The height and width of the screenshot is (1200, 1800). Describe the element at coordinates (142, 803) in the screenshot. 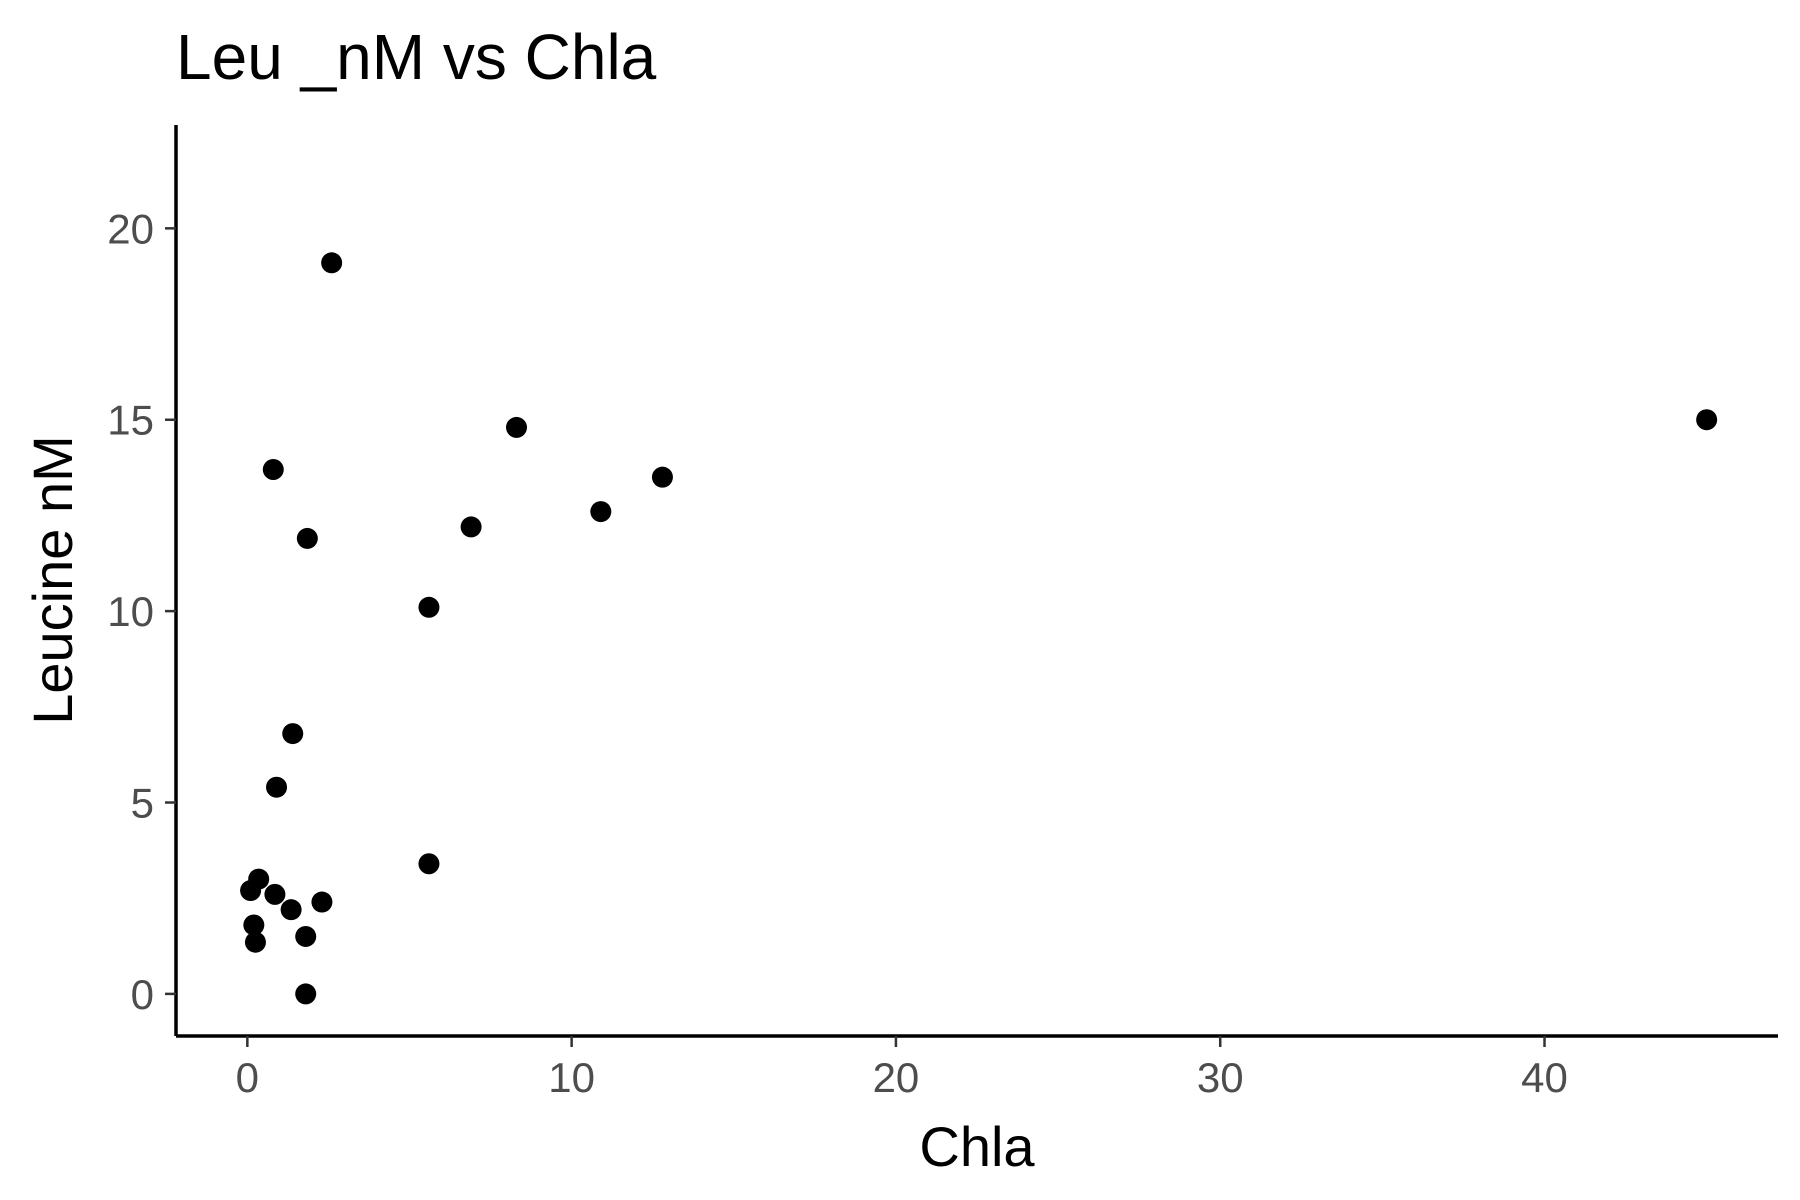

I see `y-tick-label: 5` at that location.